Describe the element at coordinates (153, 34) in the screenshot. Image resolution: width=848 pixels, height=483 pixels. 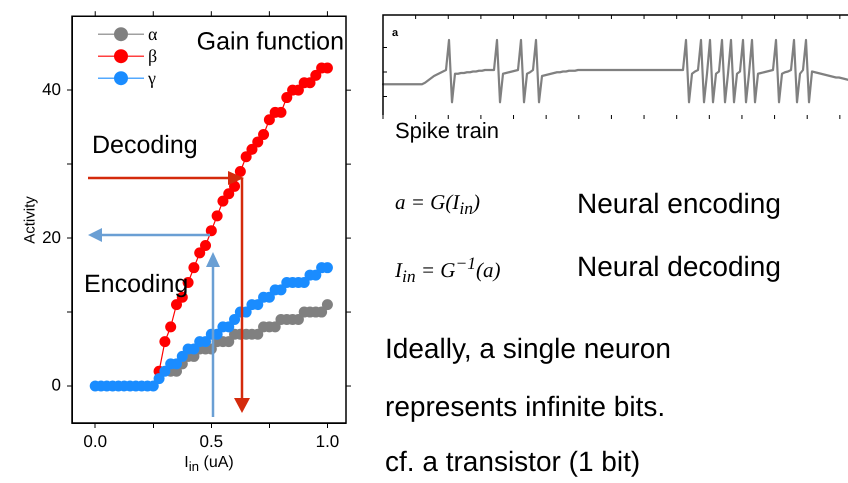
I see `legend-label: α` at that location.